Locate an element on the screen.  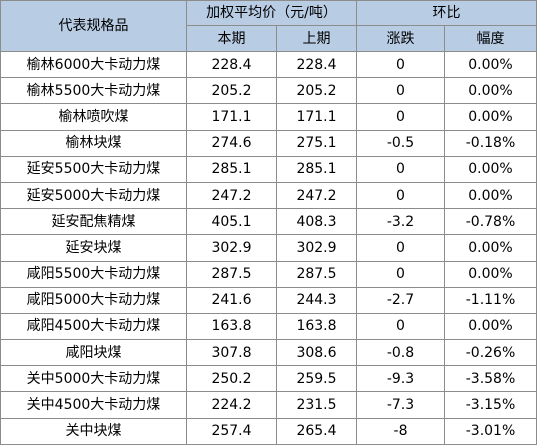
table-row: 咸阳4500大卡动力煤 163.8 163.8 0 0.00% is located at coordinates (268, 326).